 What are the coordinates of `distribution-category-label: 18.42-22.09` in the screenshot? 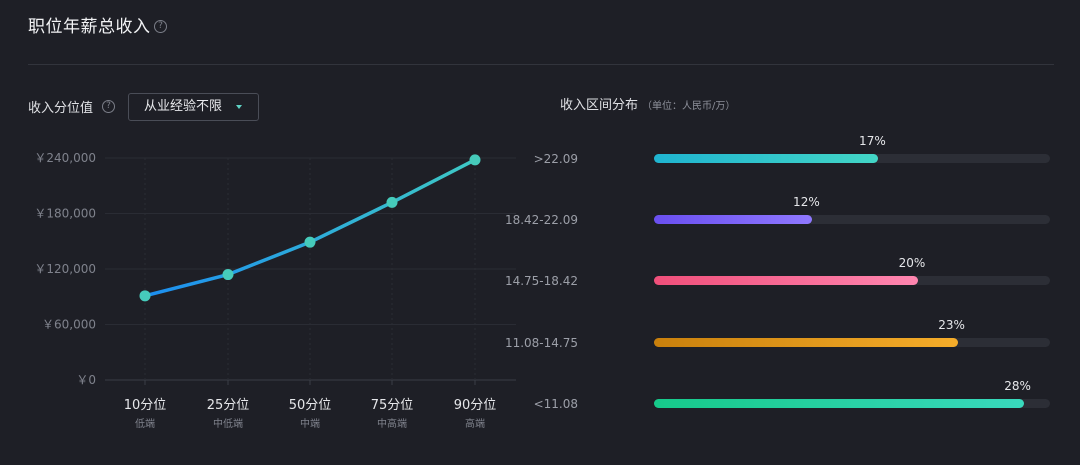 It's located at (541, 220).